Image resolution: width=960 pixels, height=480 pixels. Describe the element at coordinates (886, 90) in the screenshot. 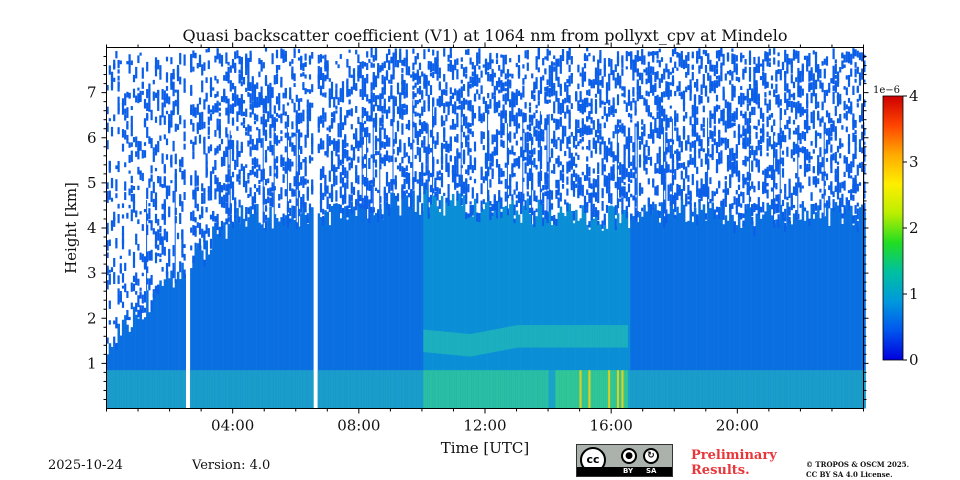

I see `colorbar-scale-label: 1e−6` at that location.